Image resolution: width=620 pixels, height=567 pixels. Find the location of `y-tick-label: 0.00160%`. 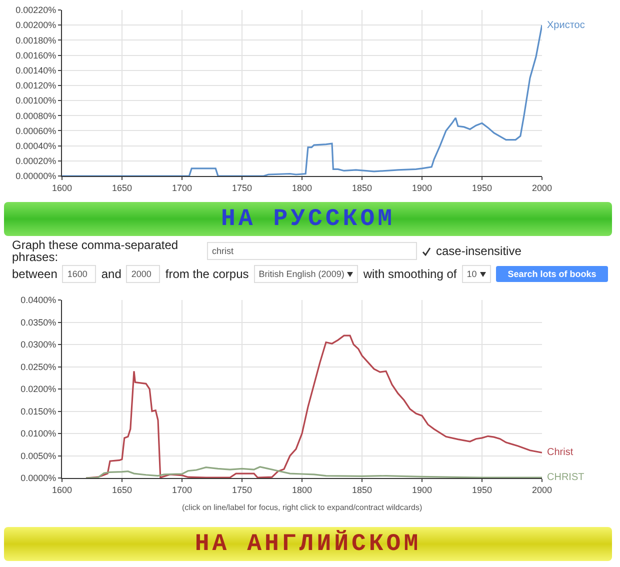

y-tick-label: 0.00160% is located at coordinates (36, 55).